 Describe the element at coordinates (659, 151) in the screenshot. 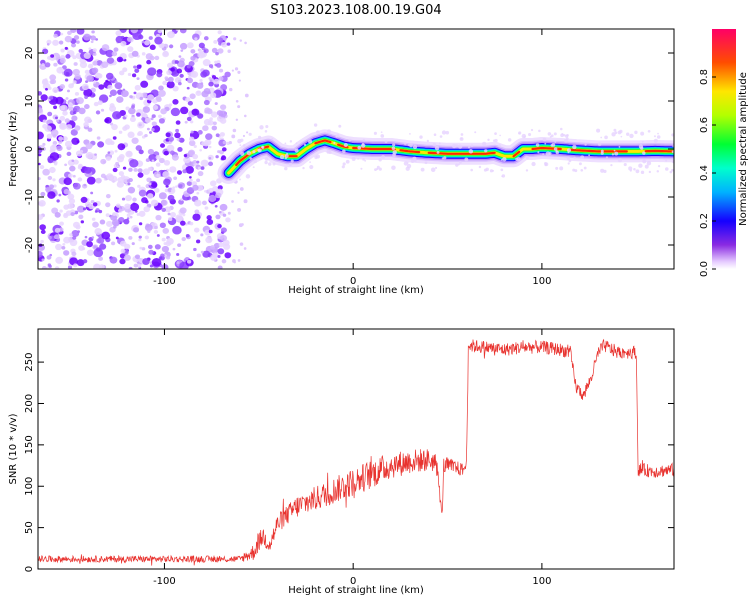

I see `ridge-peak` at that location.